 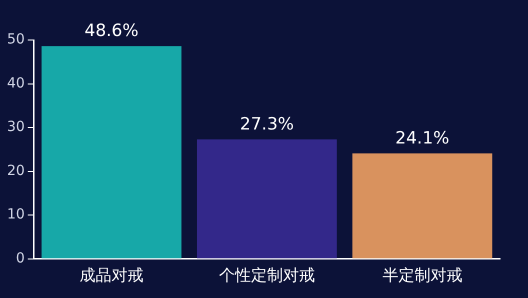 I want to click on data-label: 48.6%, so click(x=111, y=31).